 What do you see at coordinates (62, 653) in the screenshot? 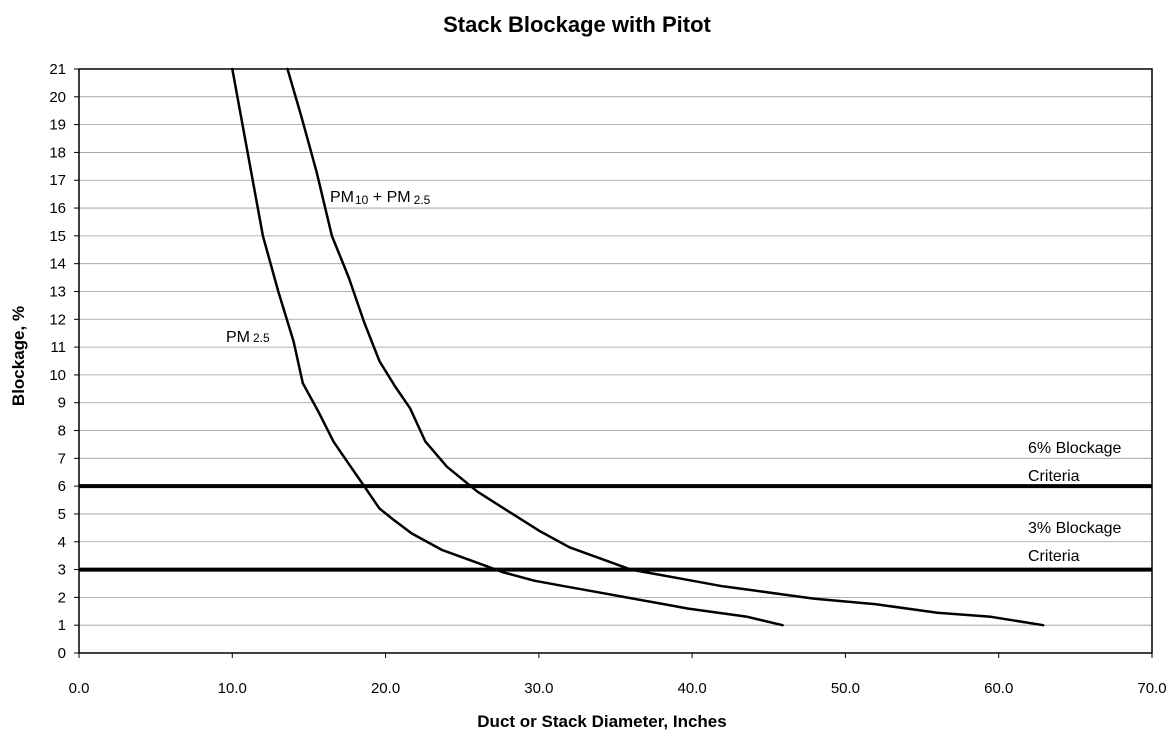
I see `y-tick-label: 0` at bounding box center [62, 653].